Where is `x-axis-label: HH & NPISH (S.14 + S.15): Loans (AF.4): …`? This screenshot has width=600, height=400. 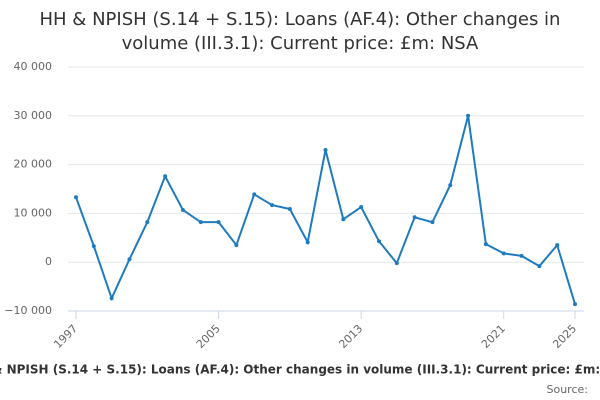 x-axis-label: HH & NPISH (S.14 + S.15): Loans (AF.4): … is located at coordinates (300, 370).